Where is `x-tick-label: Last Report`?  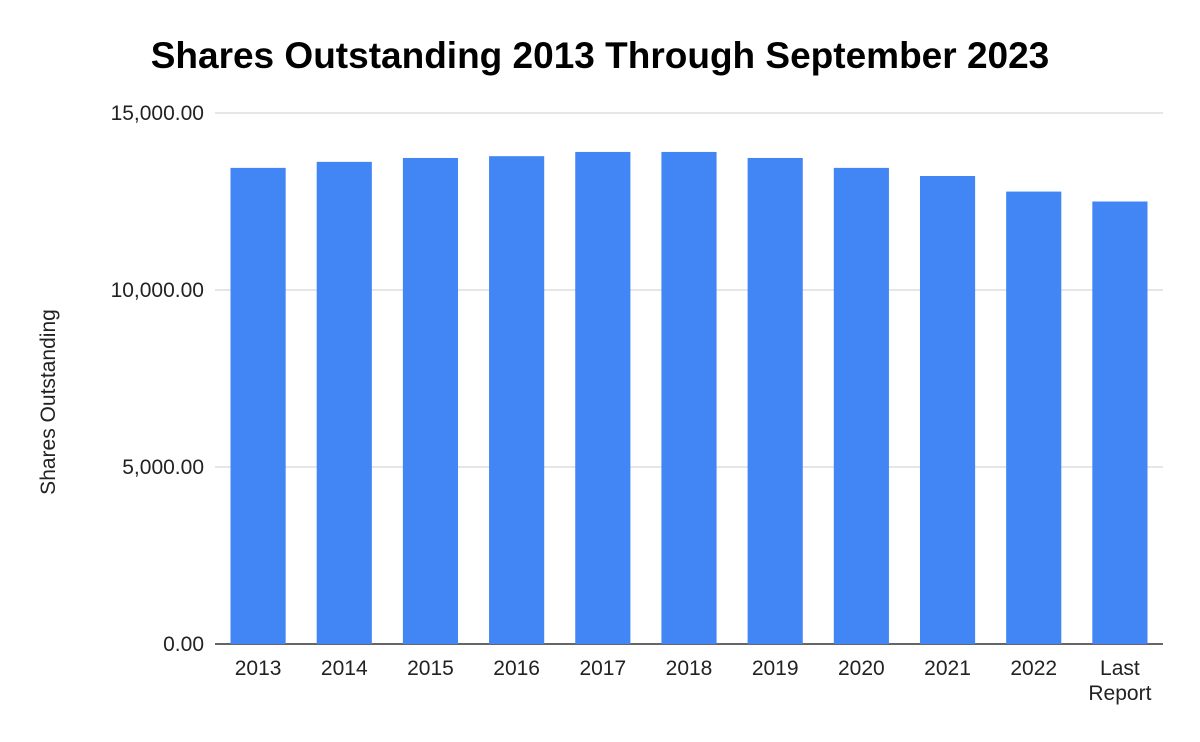
x-tick-label: Last Report is located at coordinates (1119, 681).